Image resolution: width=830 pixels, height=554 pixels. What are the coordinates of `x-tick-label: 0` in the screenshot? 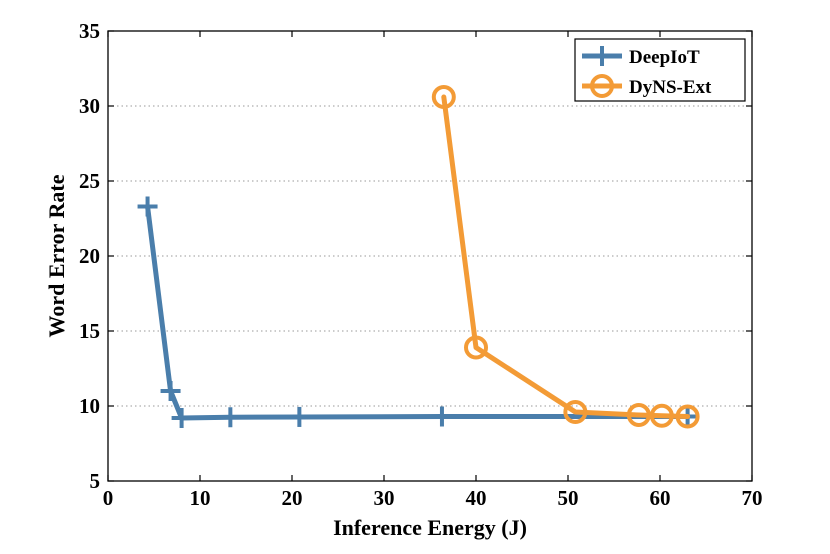 It's located at (108, 498).